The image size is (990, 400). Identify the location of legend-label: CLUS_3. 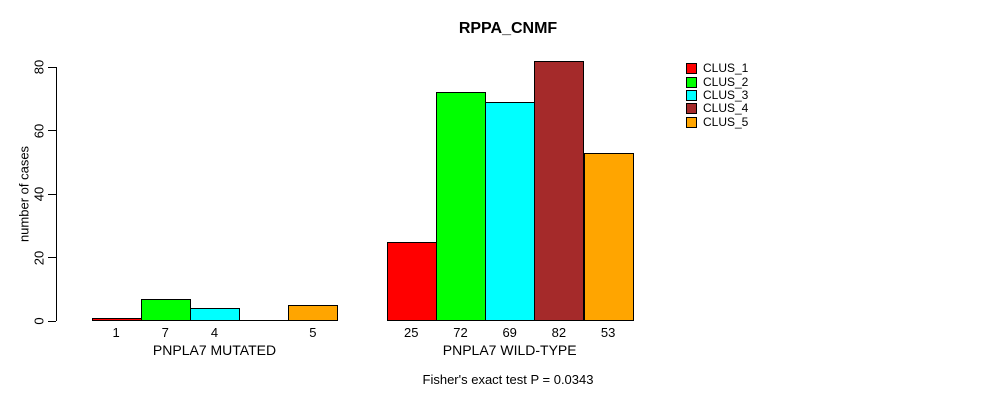
(726, 94).